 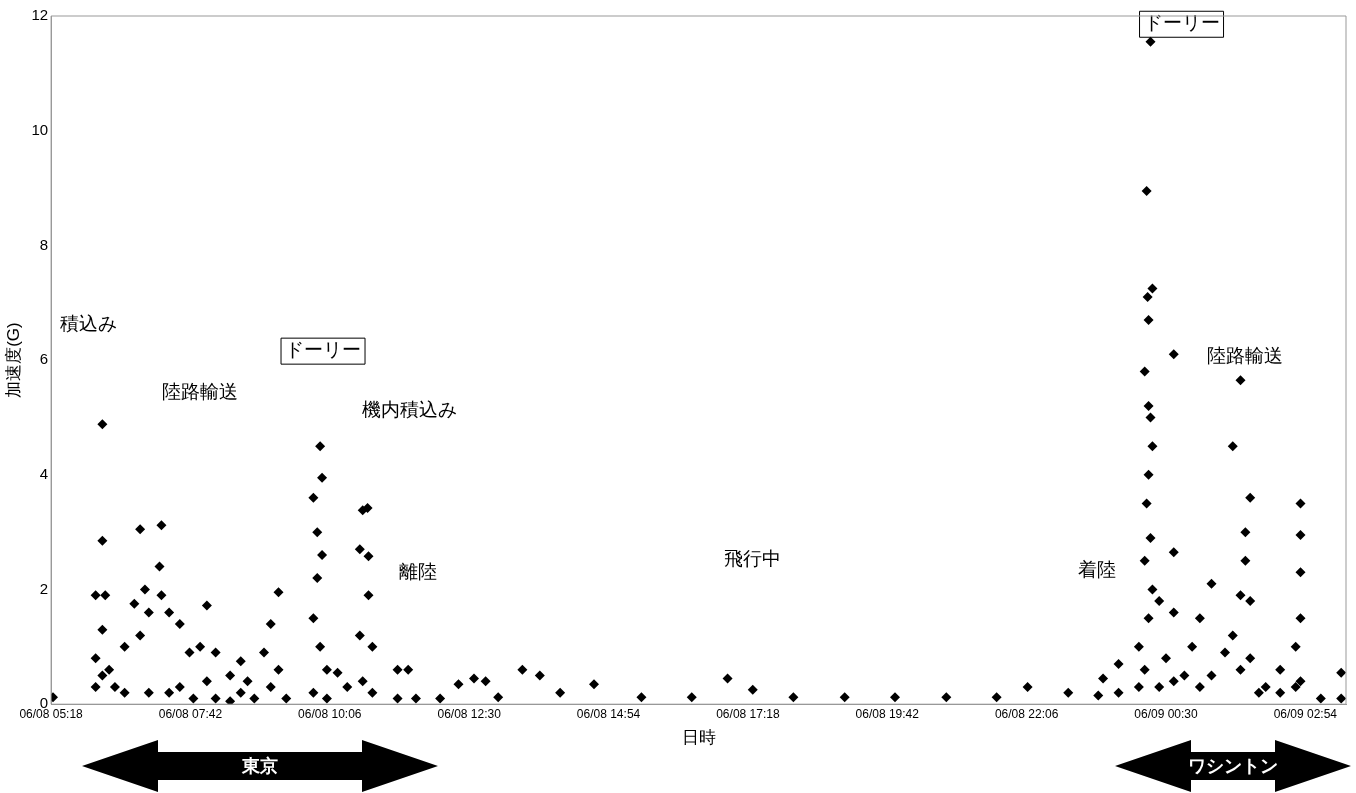 What do you see at coordinates (40, 15) in the screenshot?
I see `y-tick-label: 12` at bounding box center [40, 15].